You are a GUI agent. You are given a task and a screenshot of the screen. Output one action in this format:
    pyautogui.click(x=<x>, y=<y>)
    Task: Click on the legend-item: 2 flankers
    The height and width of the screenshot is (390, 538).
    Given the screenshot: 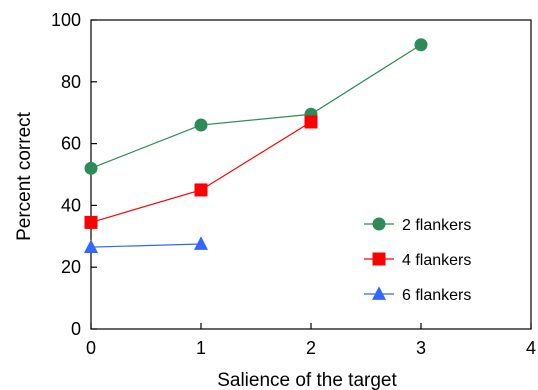 What is the action you would take?
    pyautogui.click(x=417, y=225)
    